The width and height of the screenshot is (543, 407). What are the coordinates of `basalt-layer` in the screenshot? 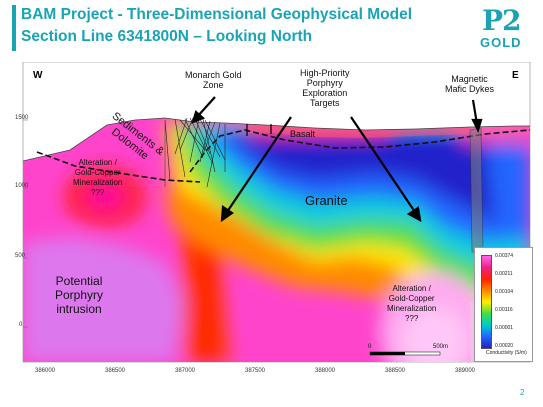 It's located at (358, 131).